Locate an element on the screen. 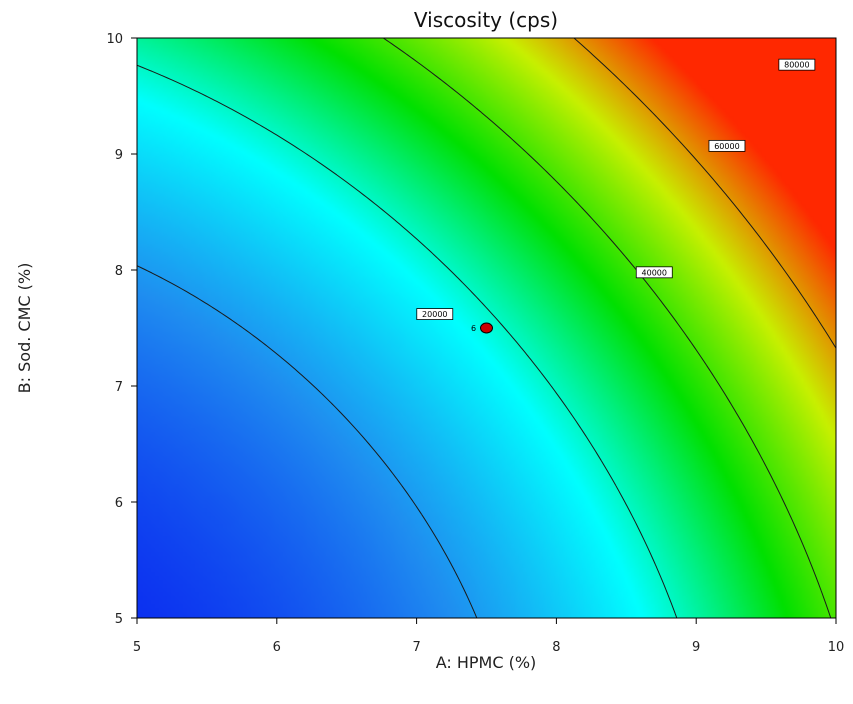 Image resolution: width=853 pixels, height=704 pixels. x-axis: 5 6 7 8 9 10 is located at coordinates (488, 636).